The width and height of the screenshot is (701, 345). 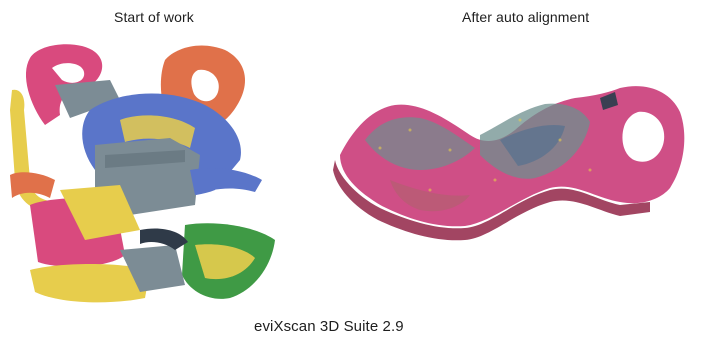 I want to click on after-auto-alignment-caption: After auto alignment, so click(x=526, y=17).